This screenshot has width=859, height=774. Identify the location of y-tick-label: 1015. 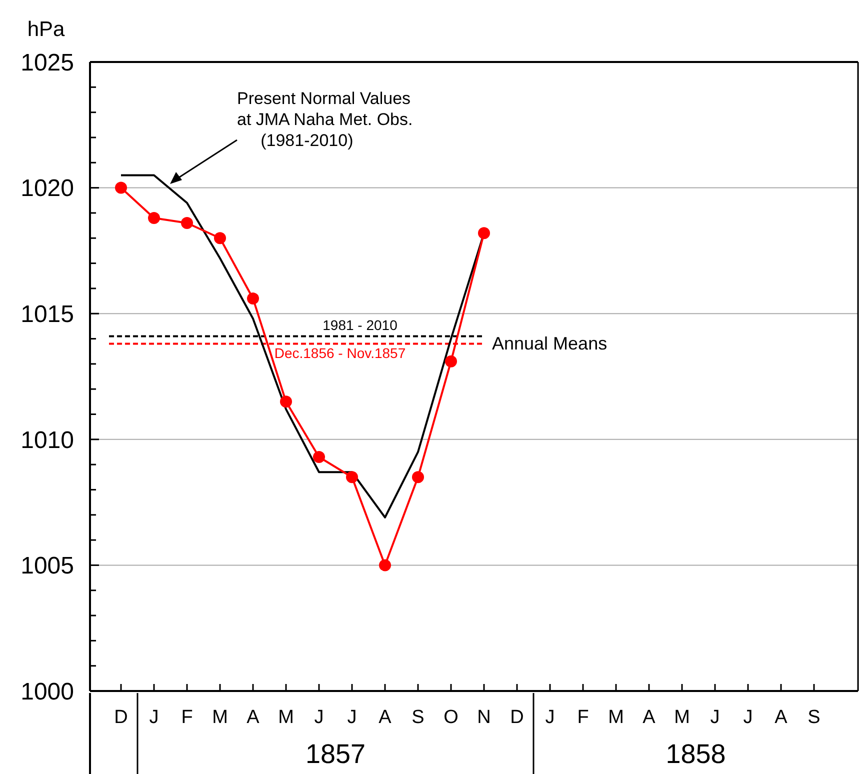
(47, 314).